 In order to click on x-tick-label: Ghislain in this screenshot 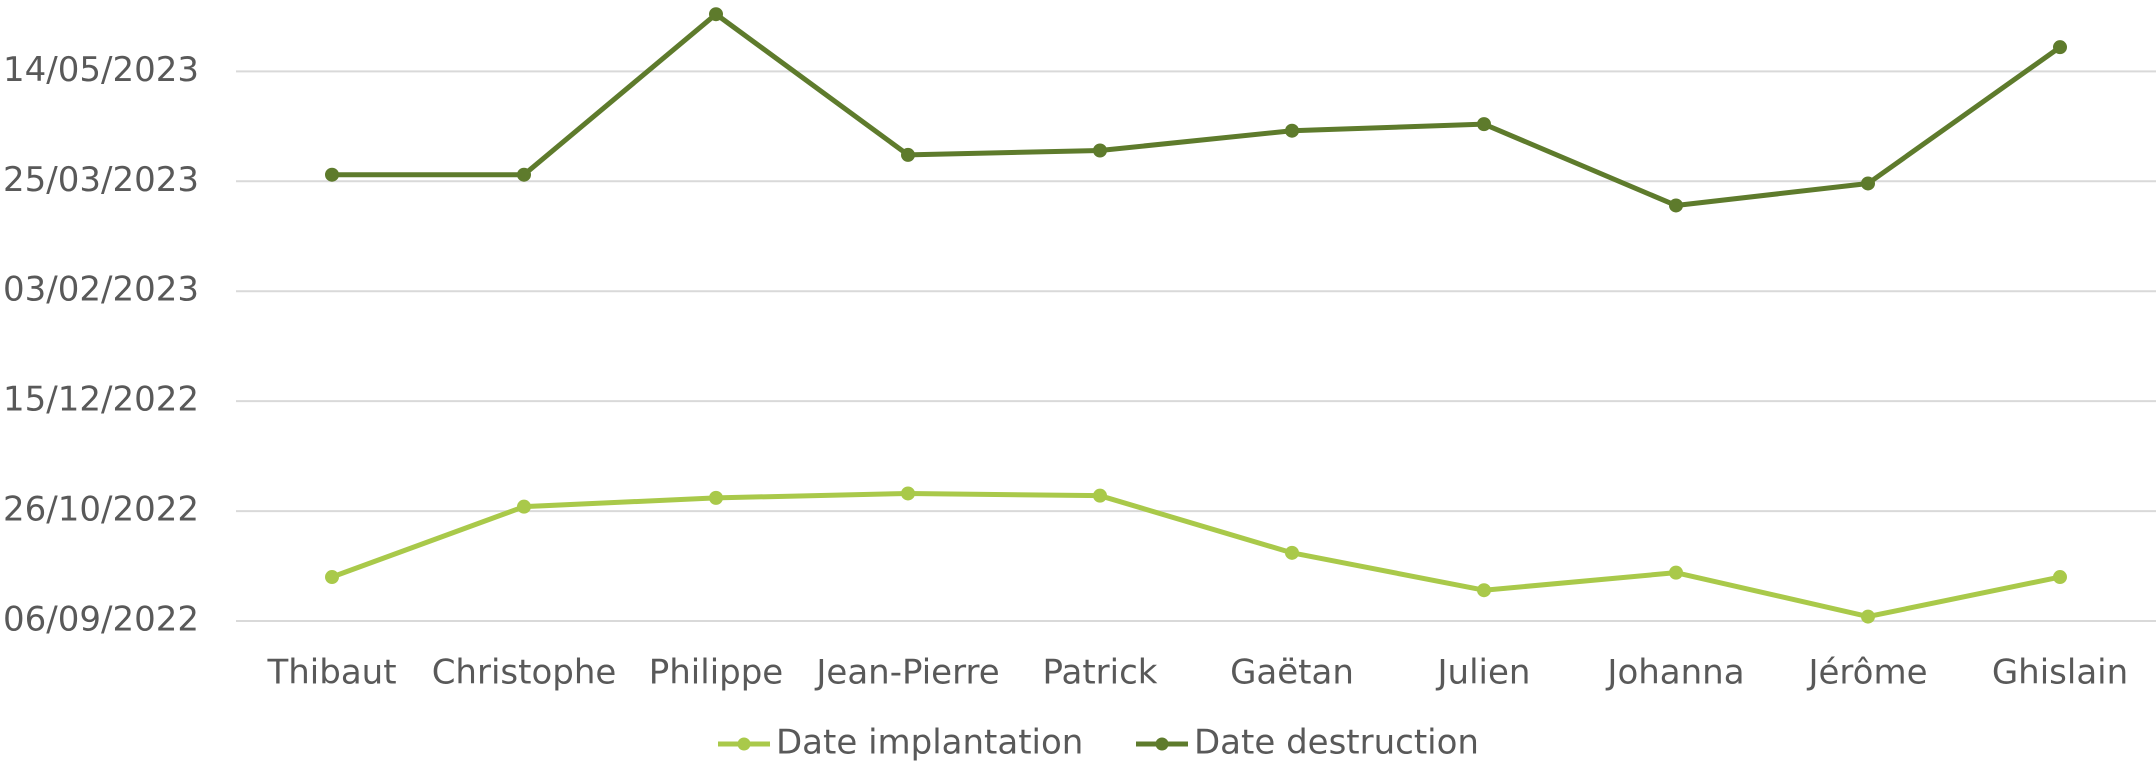, I will do `click(2060, 673)`.